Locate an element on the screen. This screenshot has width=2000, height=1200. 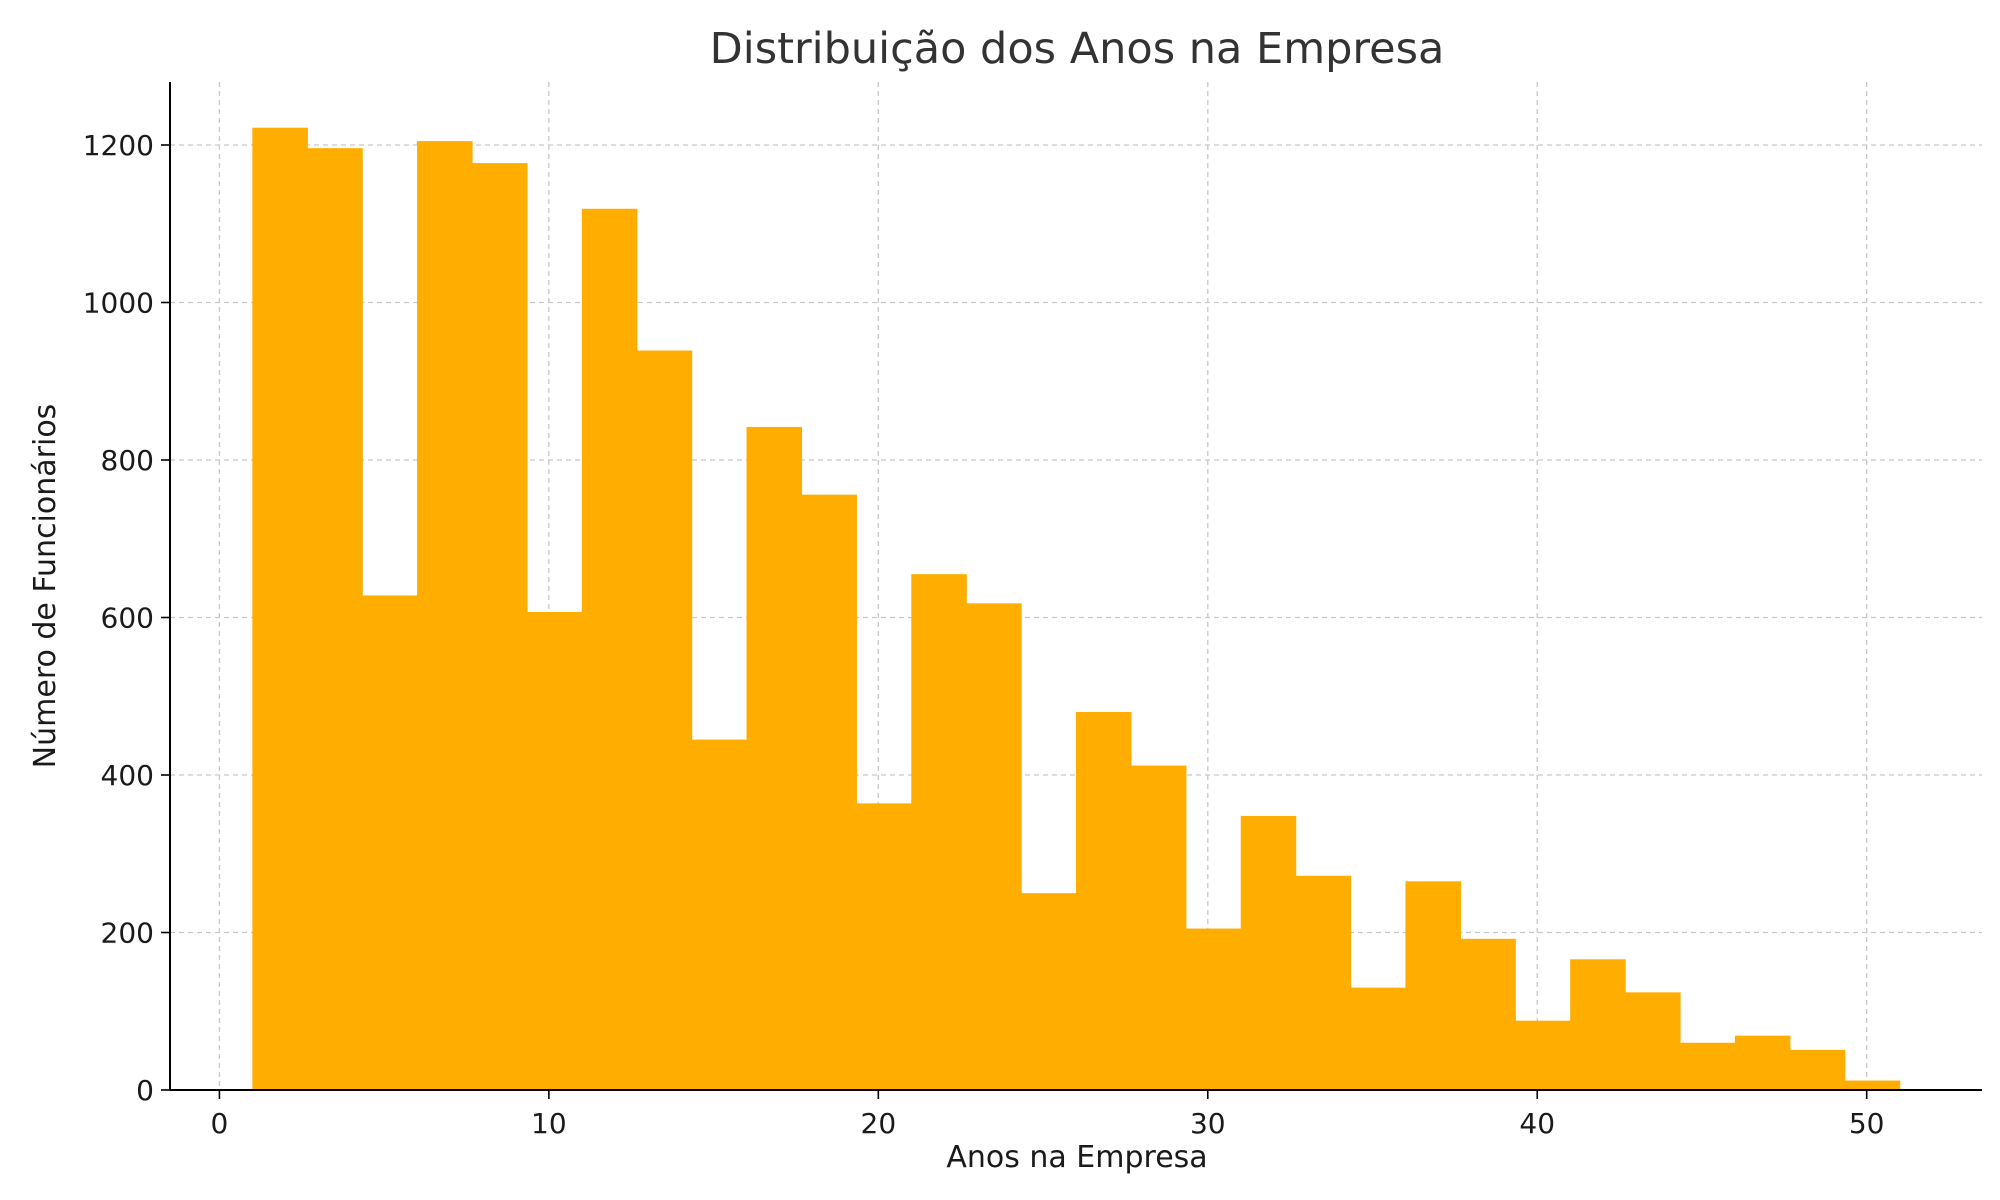
x-tick-label: 50 is located at coordinates (1867, 1123).